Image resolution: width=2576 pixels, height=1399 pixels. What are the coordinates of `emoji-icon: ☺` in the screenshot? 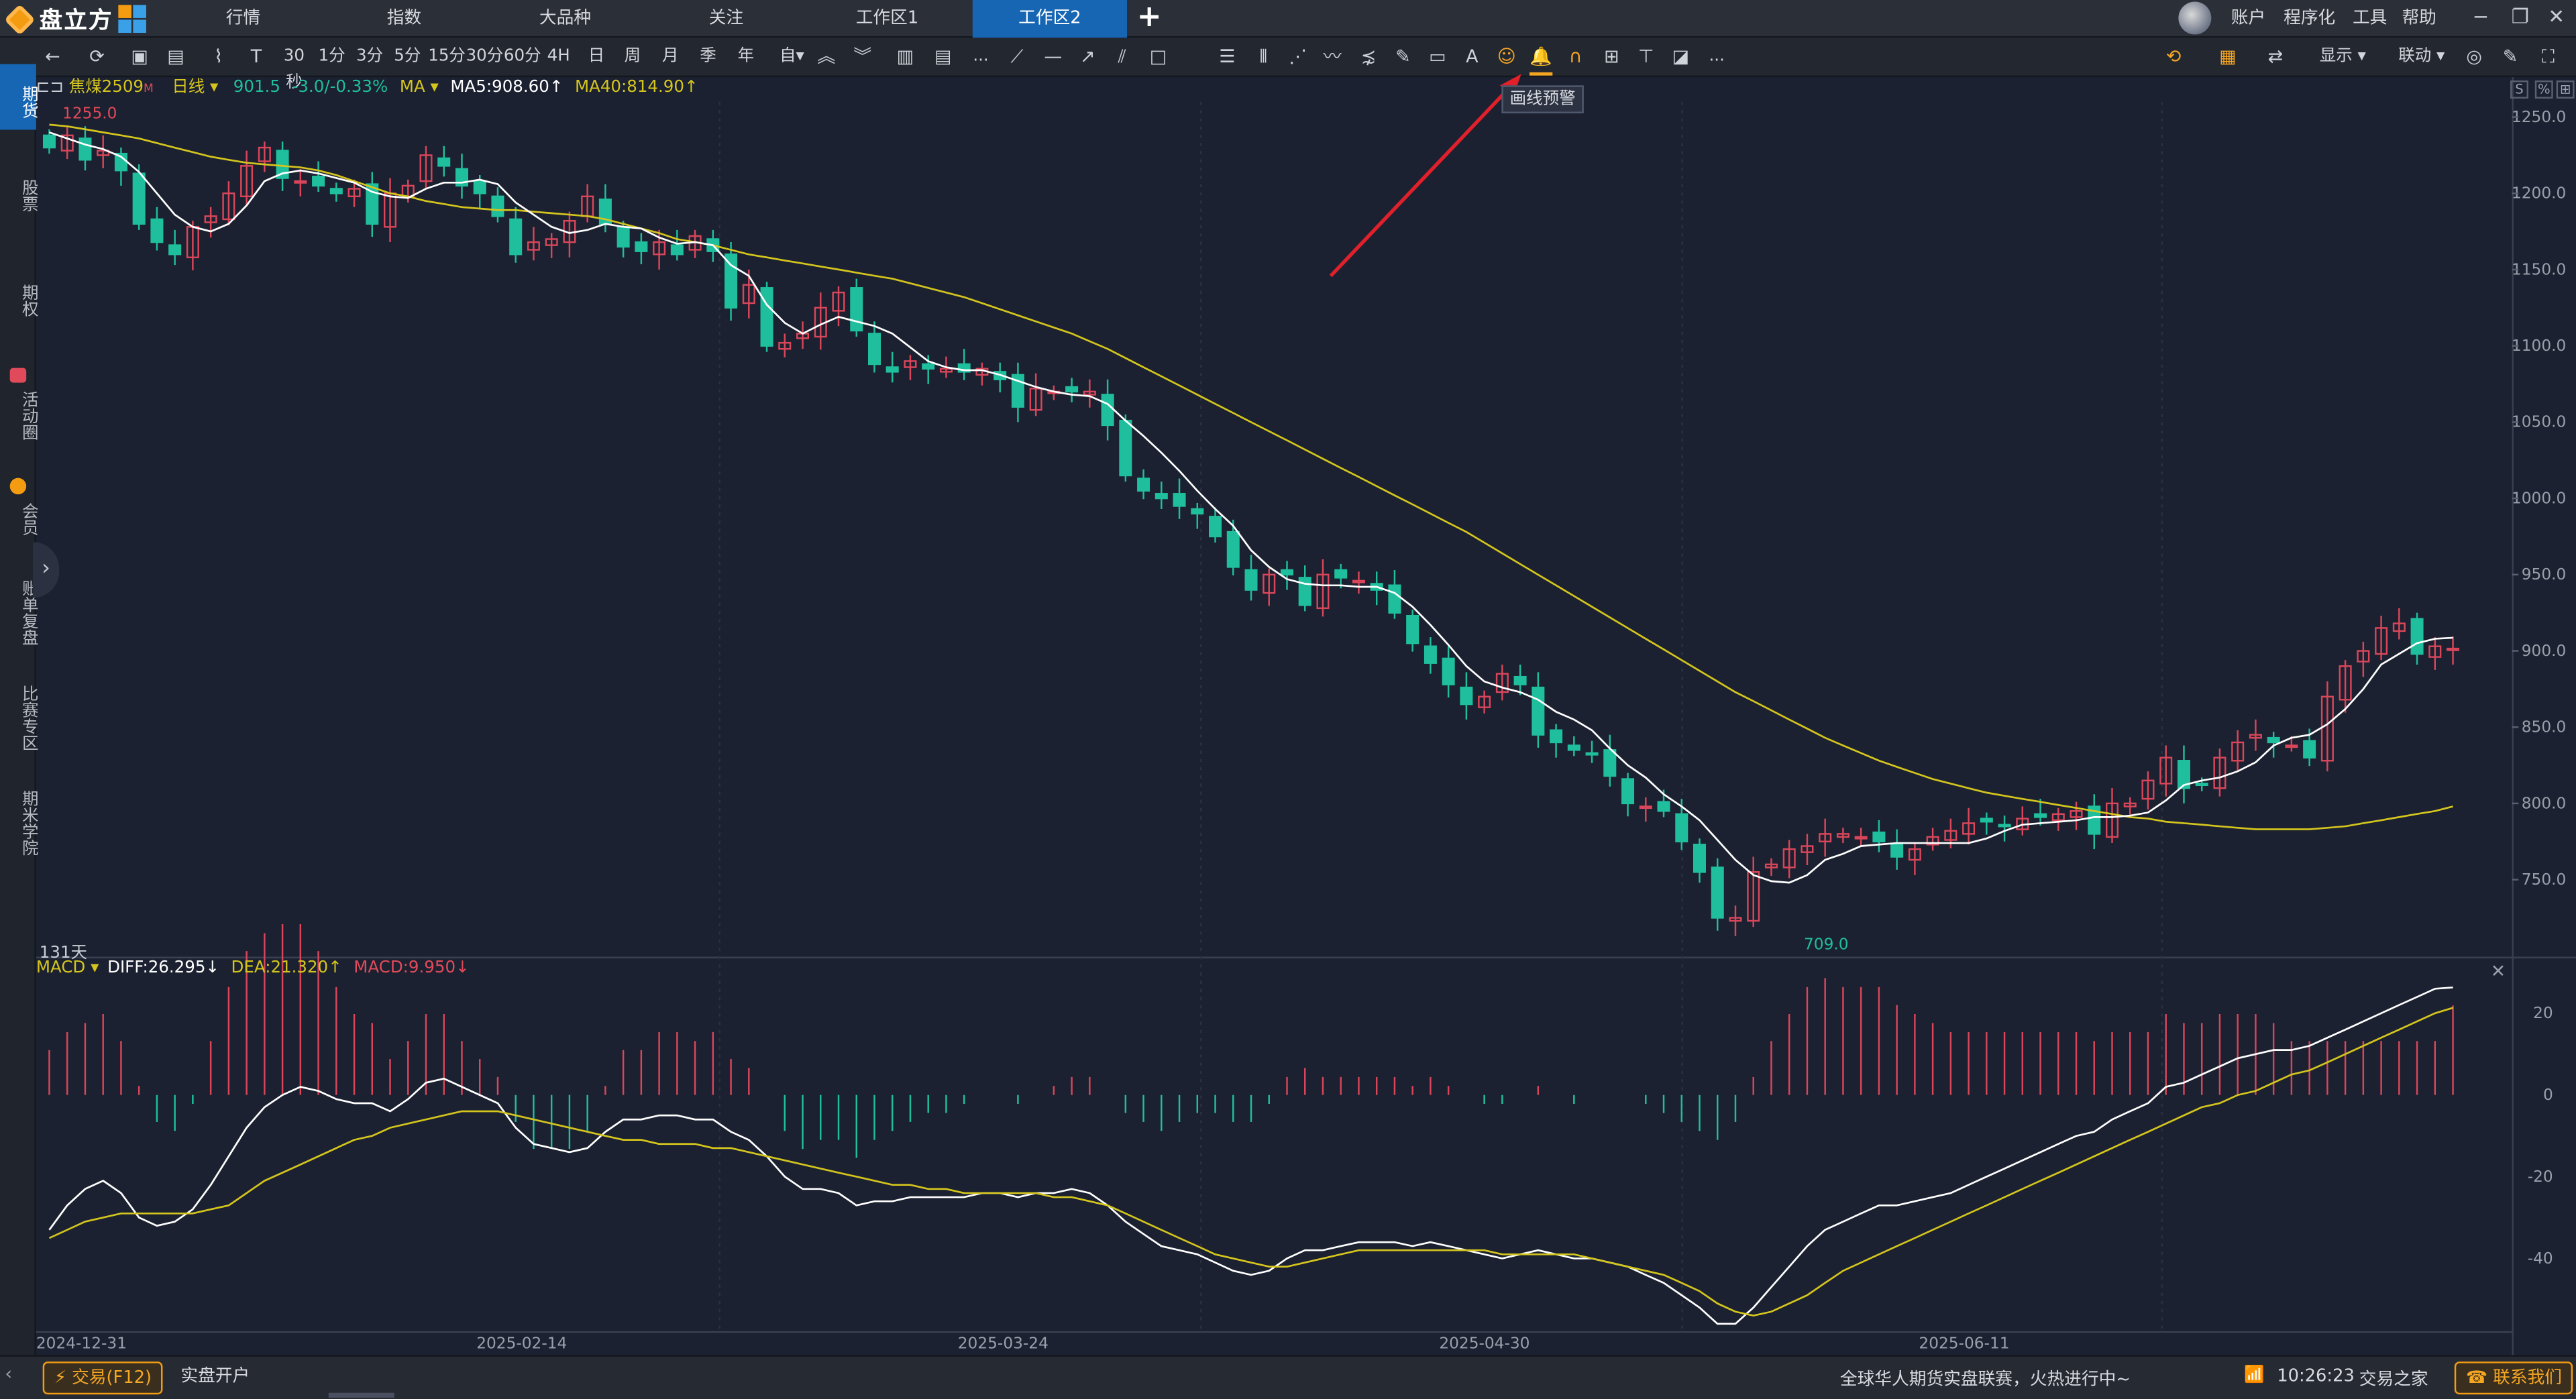 It's located at (1506, 57).